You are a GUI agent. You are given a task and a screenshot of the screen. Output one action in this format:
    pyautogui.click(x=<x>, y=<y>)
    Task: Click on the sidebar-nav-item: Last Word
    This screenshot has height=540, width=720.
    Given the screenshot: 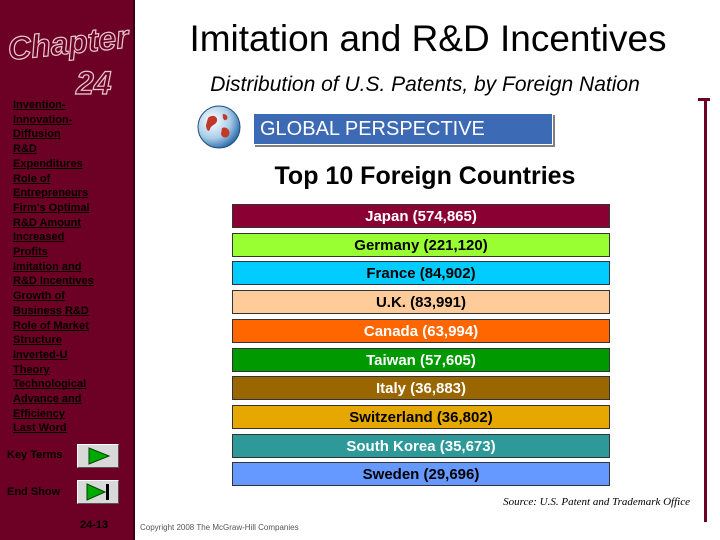 What is the action you would take?
    pyautogui.click(x=40, y=428)
    